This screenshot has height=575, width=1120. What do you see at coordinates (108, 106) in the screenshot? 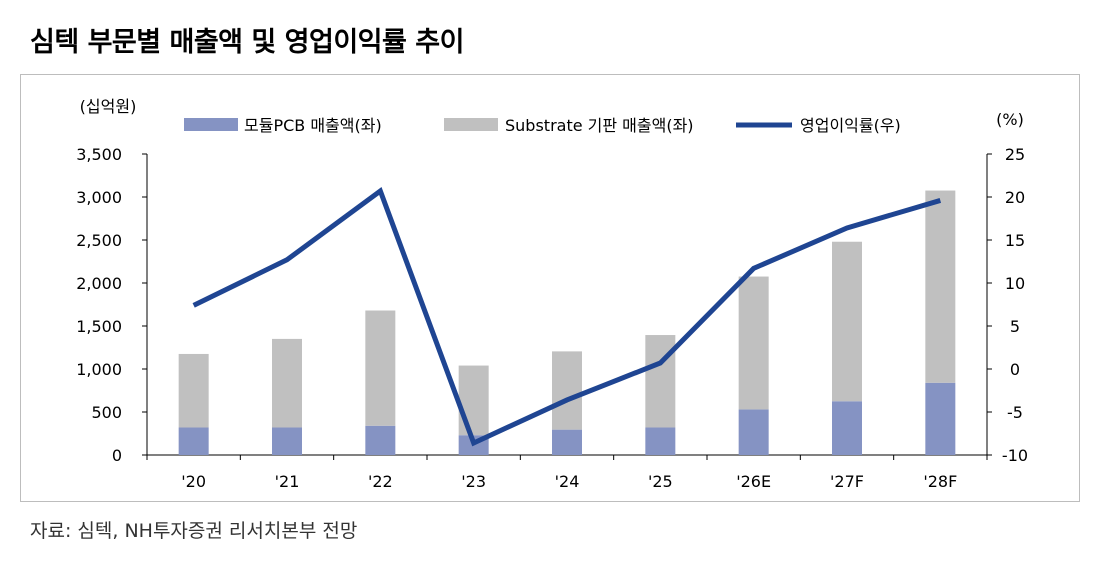
I see `left-axis-unit: (십억원)` at bounding box center [108, 106].